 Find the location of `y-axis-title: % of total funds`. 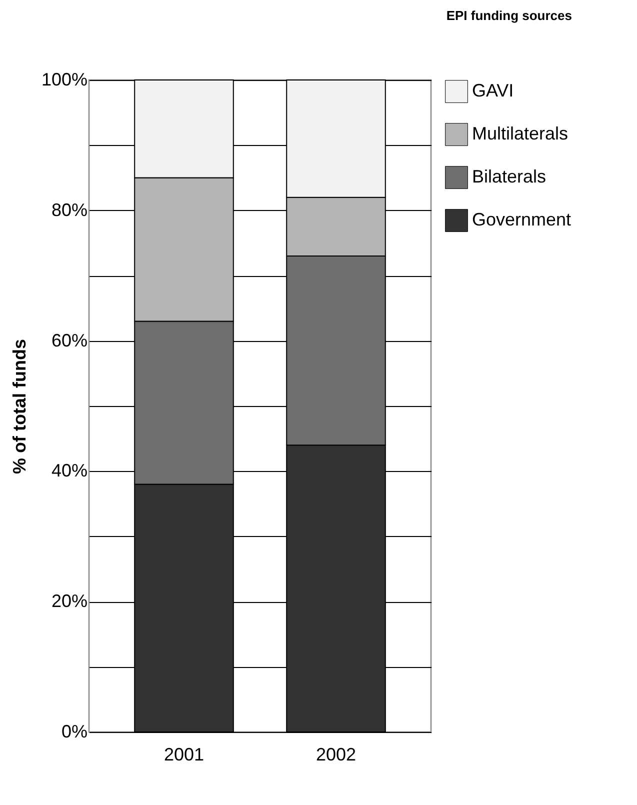

y-axis-title: % of total funds is located at coordinates (19, 406).